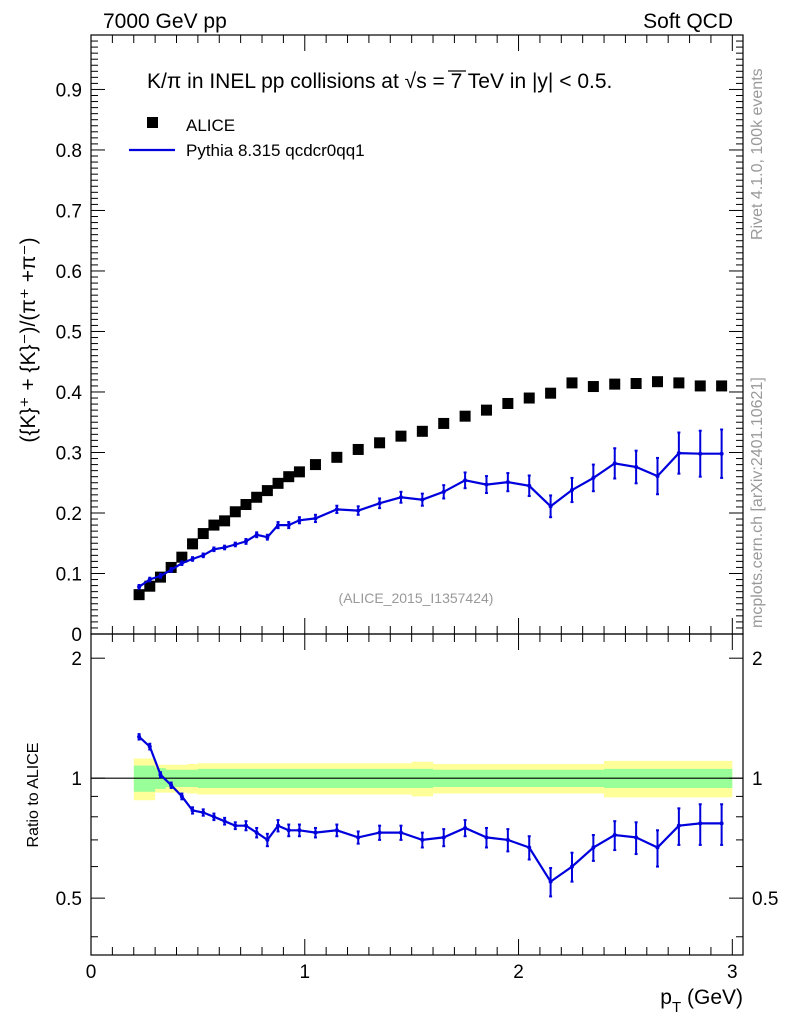 Image resolution: width=786 pixels, height=1024 pixels. I want to click on y-tick-label: 0.6, so click(69, 272).